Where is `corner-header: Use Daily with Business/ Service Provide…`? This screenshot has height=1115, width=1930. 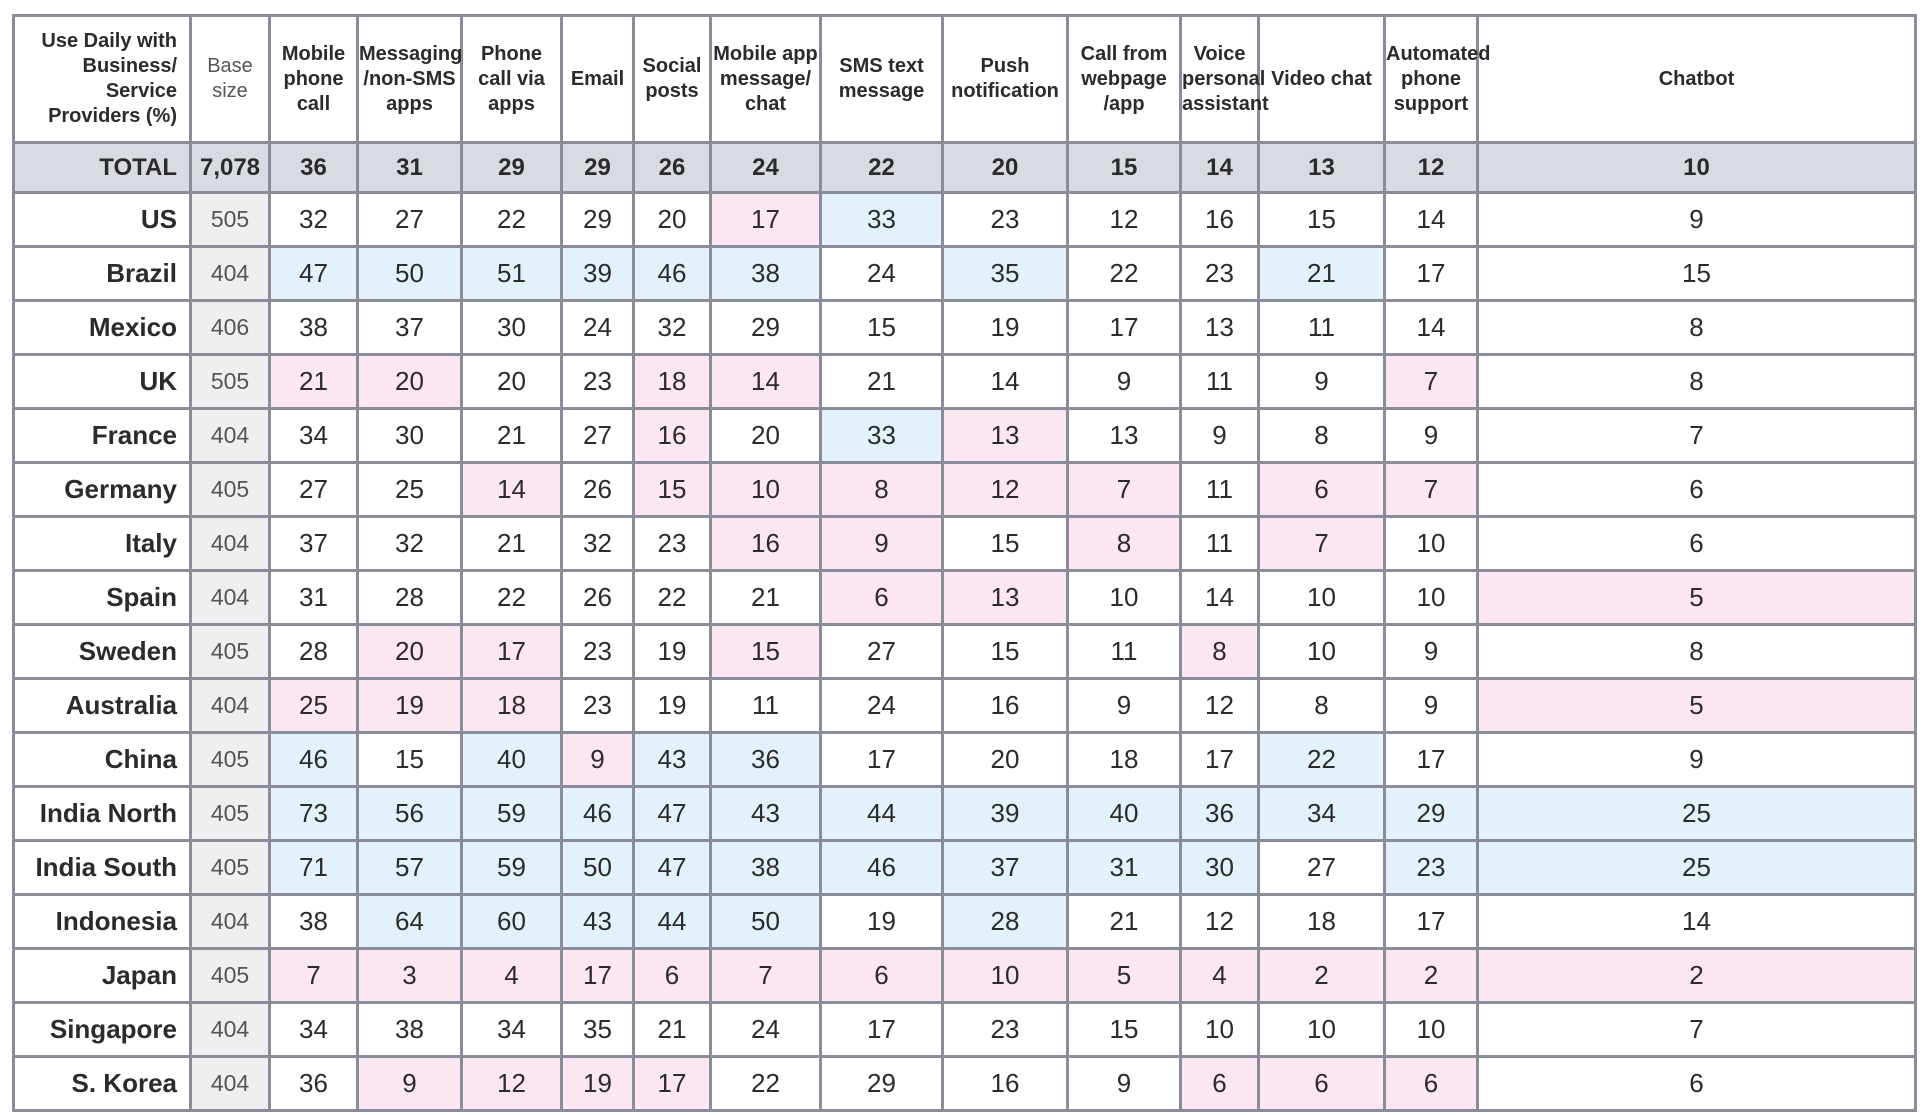 corner-header: Use Daily with Business/ Service Provide… is located at coordinates (102, 79).